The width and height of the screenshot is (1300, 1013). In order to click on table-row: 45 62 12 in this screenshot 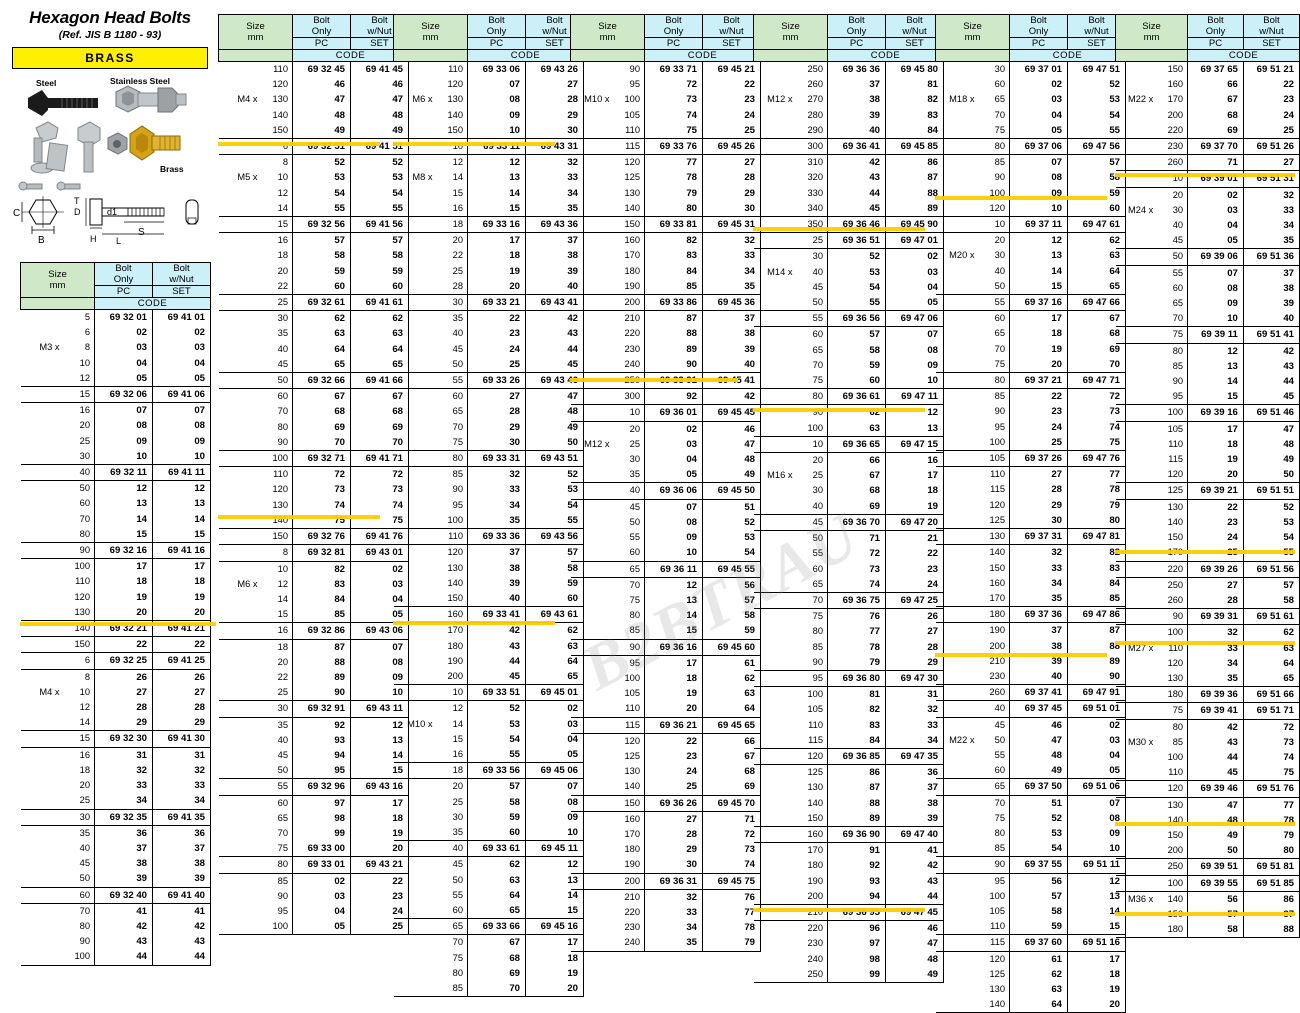, I will do `click(489, 864)`.